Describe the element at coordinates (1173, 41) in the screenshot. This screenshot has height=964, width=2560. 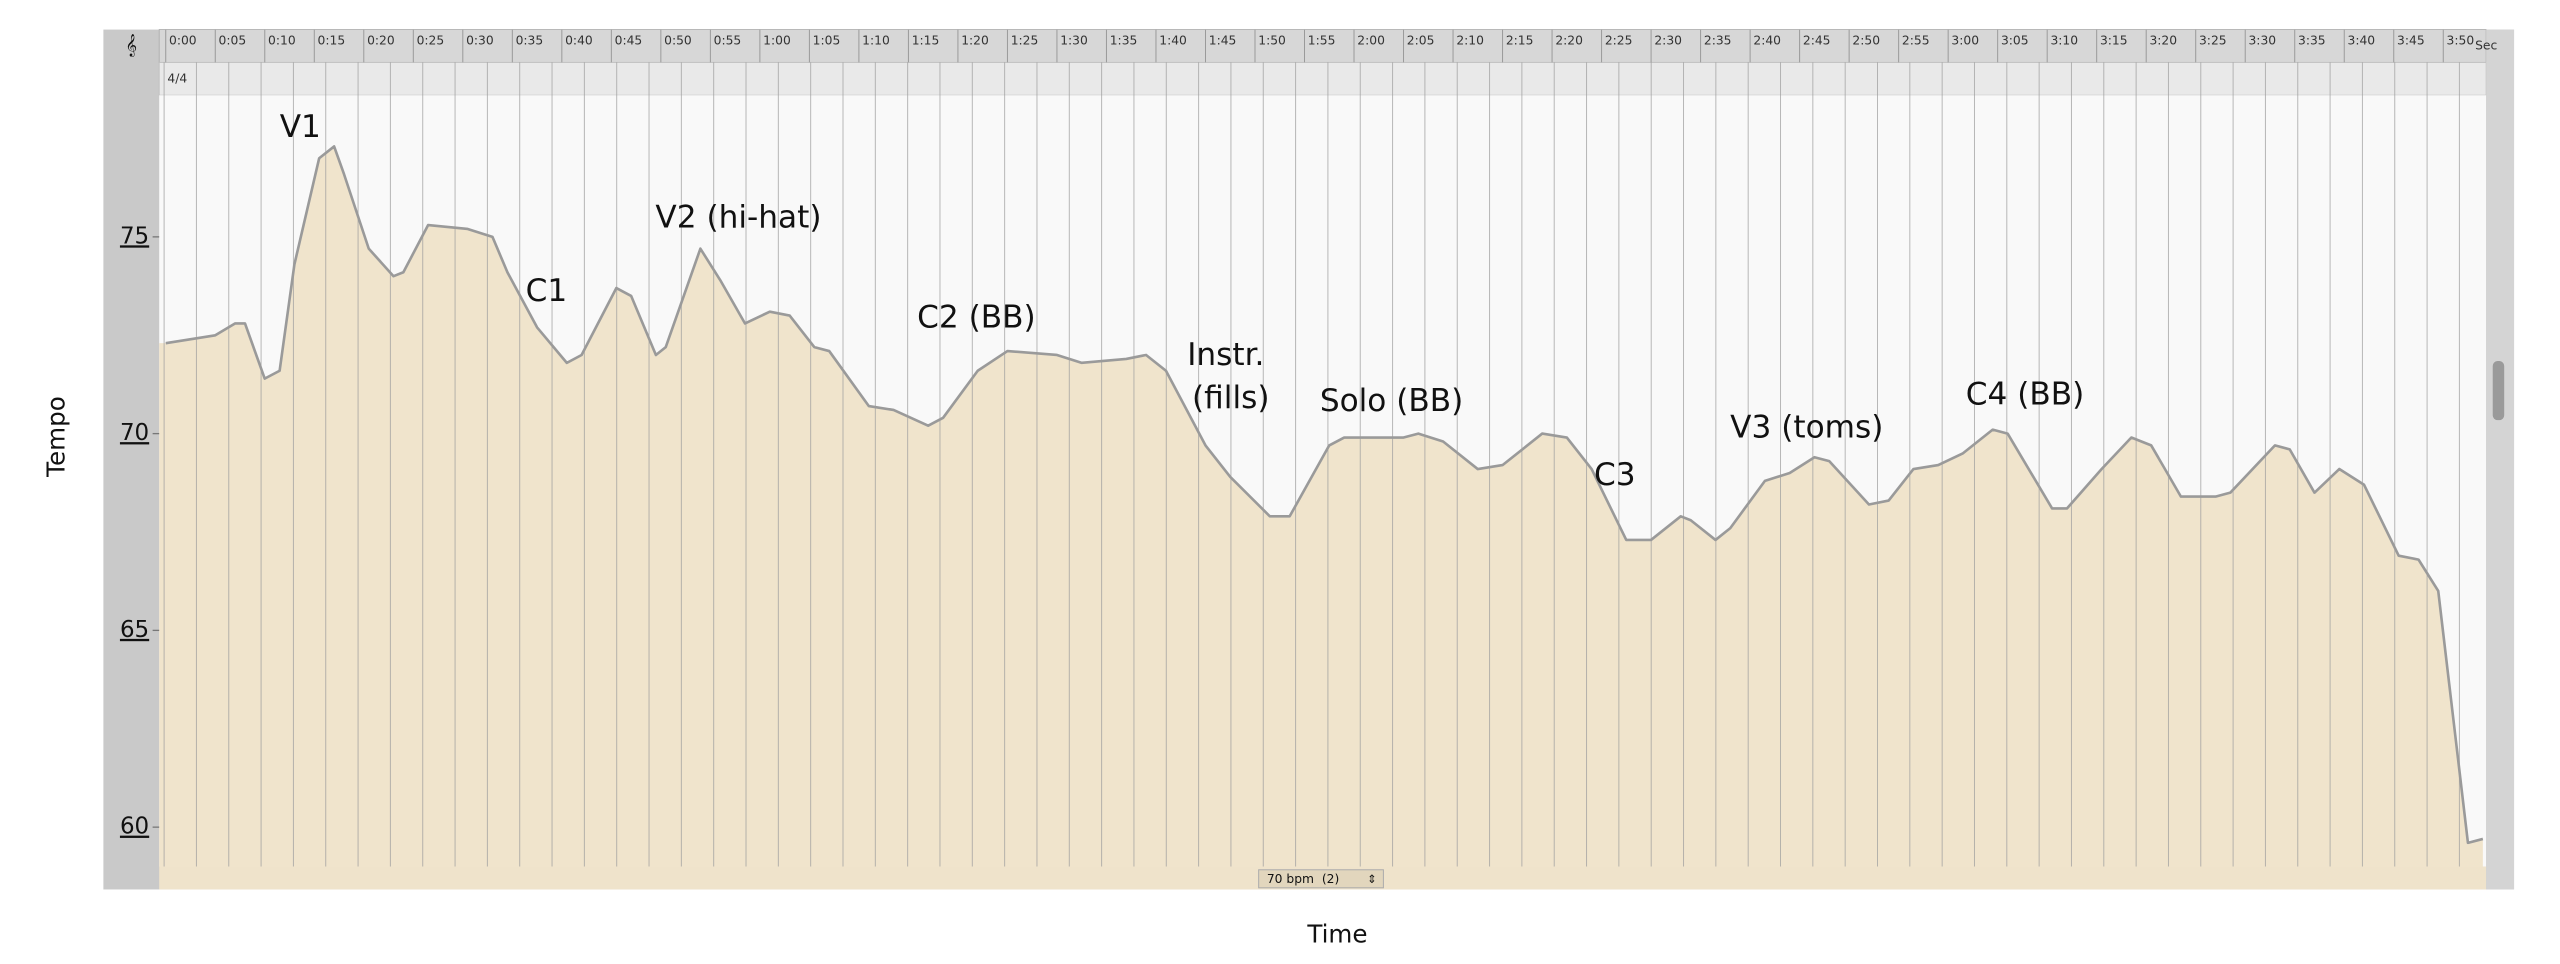
I see `x-tick-label: 1:40` at that location.